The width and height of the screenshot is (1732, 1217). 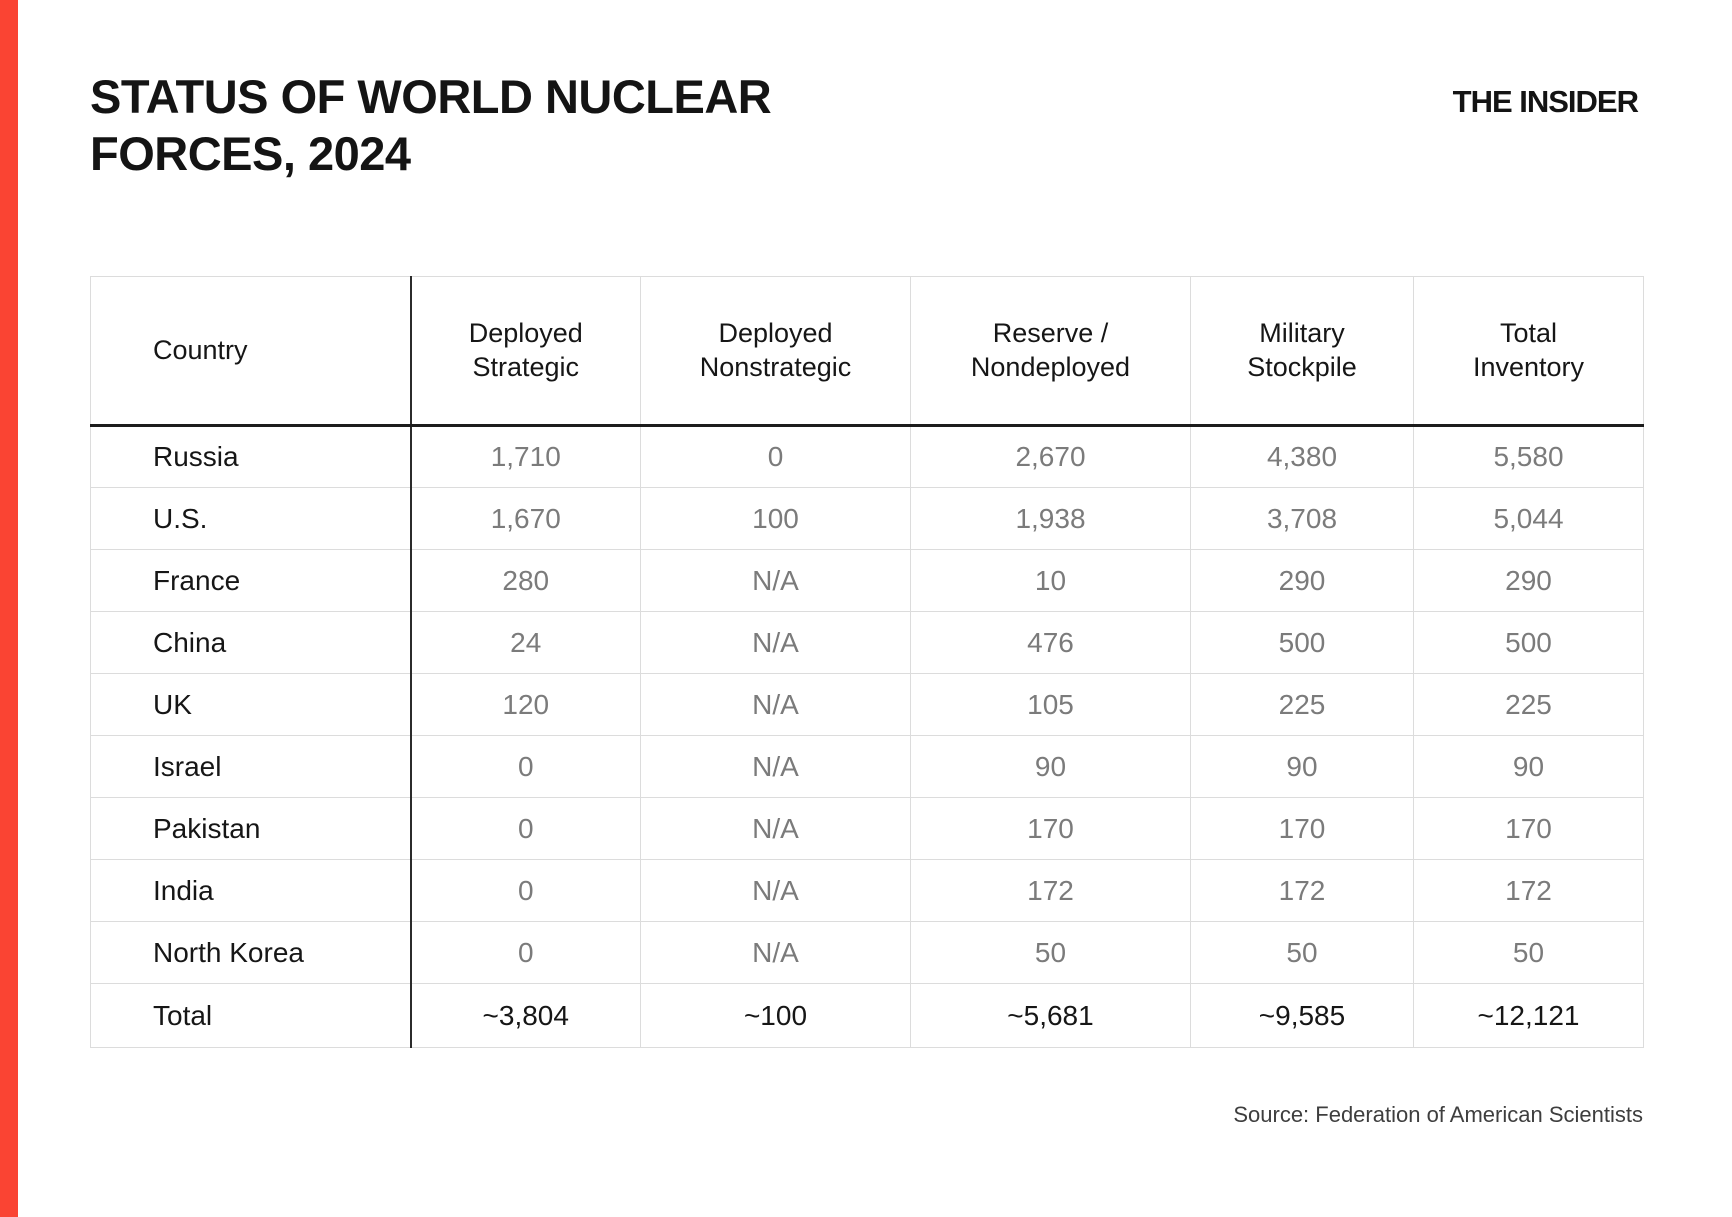 What do you see at coordinates (775, 518) in the screenshot?
I see `value-cell: 100` at bounding box center [775, 518].